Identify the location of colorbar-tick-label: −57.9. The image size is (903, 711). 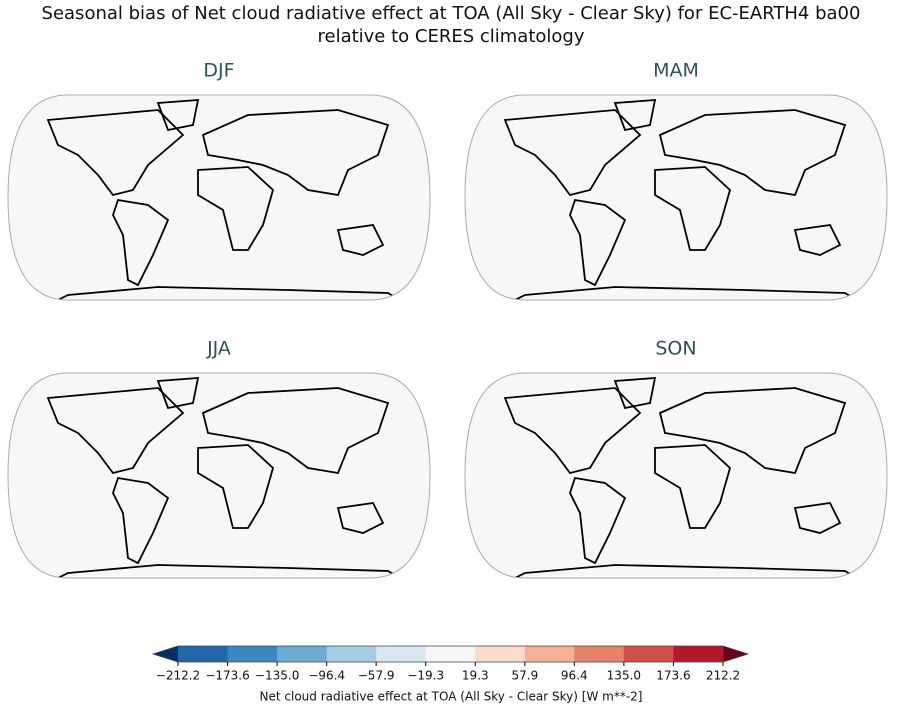
(376, 676).